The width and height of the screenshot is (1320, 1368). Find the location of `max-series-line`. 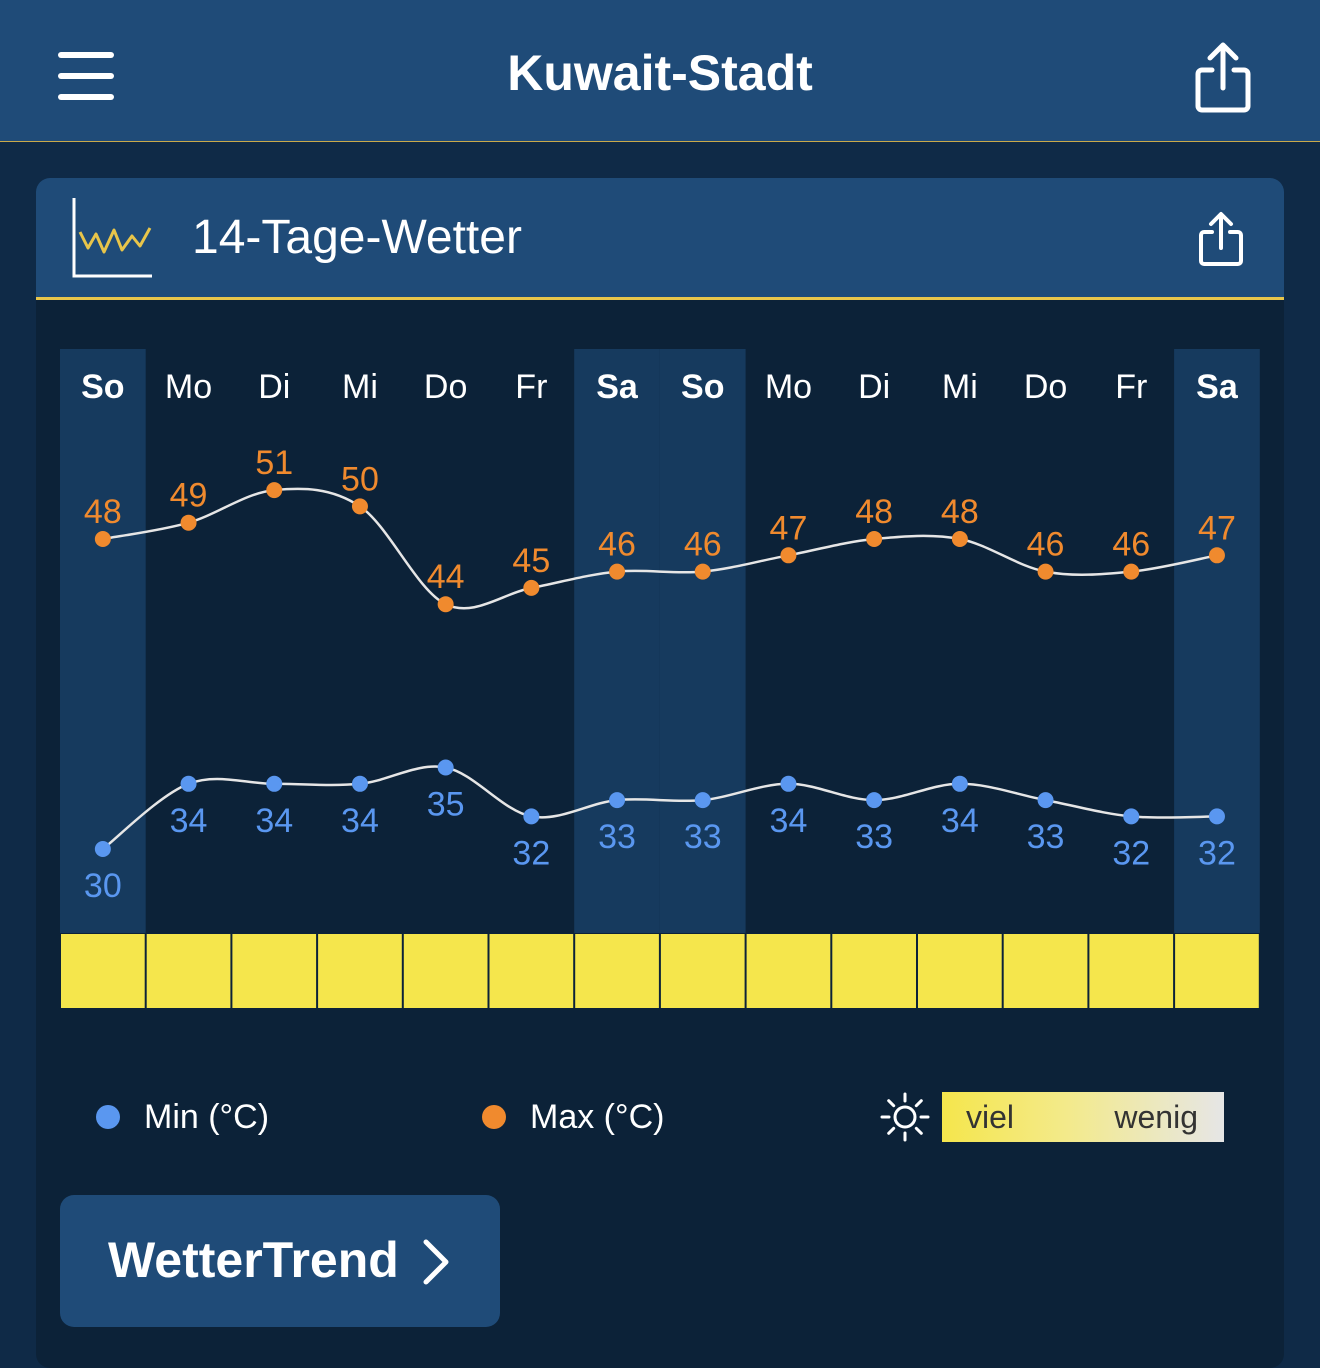

max-series-line is located at coordinates (660, 548).